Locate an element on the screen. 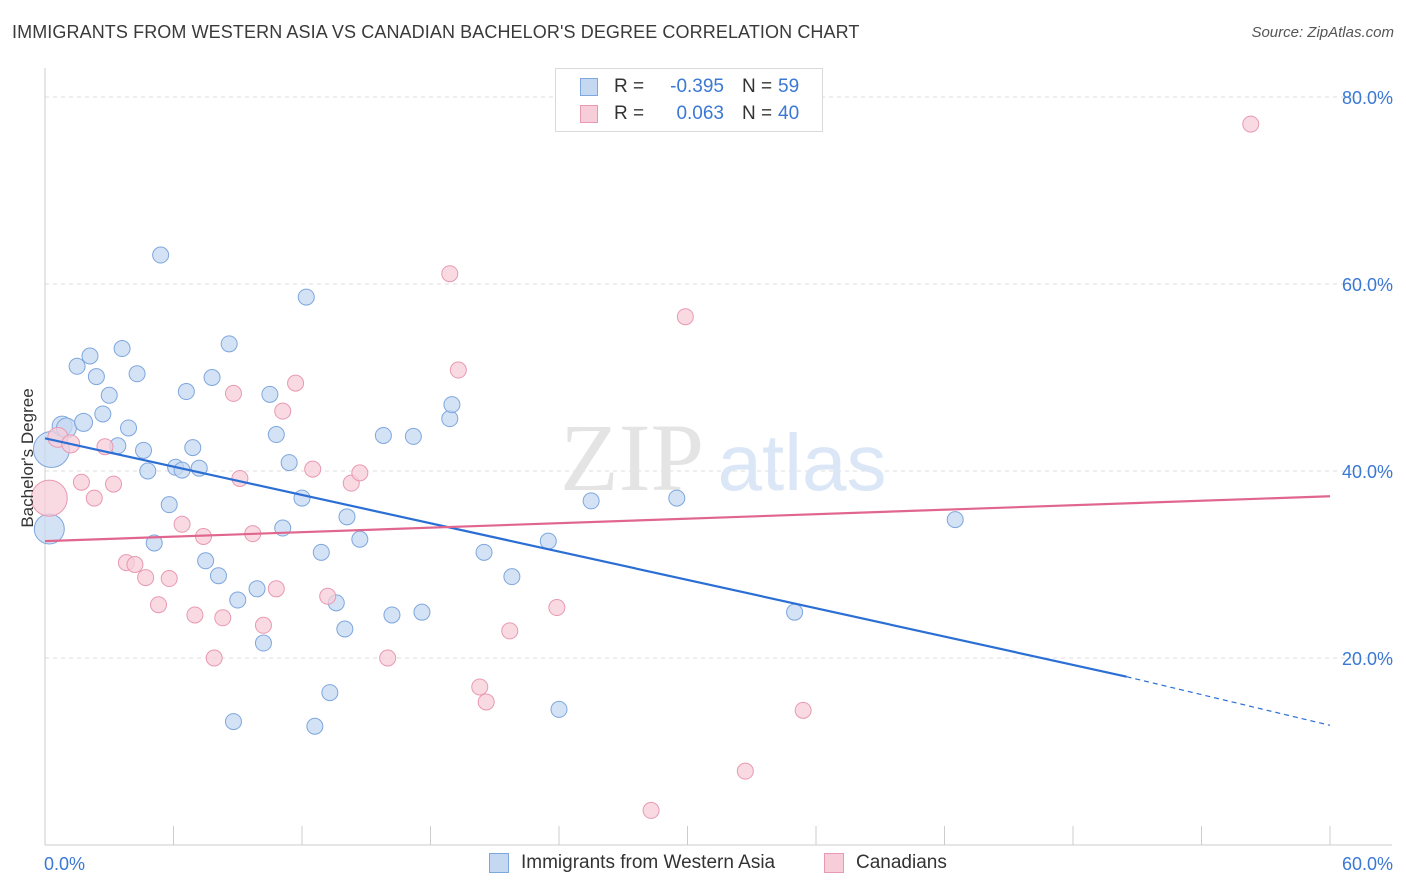  y-tick-label: 20.0% is located at coordinates (1367, 659).